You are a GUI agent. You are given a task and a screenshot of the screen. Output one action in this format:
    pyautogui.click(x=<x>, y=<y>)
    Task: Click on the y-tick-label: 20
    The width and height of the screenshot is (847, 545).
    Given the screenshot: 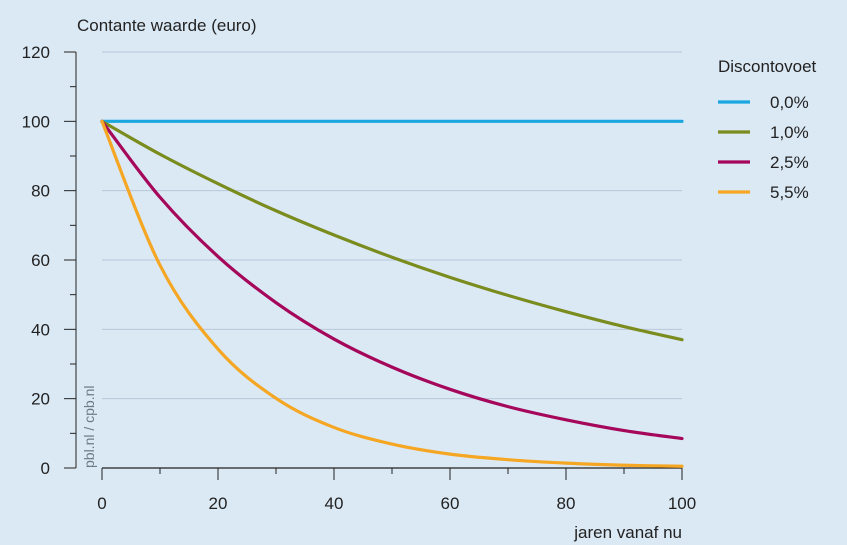 What is the action you would take?
    pyautogui.click(x=40, y=399)
    